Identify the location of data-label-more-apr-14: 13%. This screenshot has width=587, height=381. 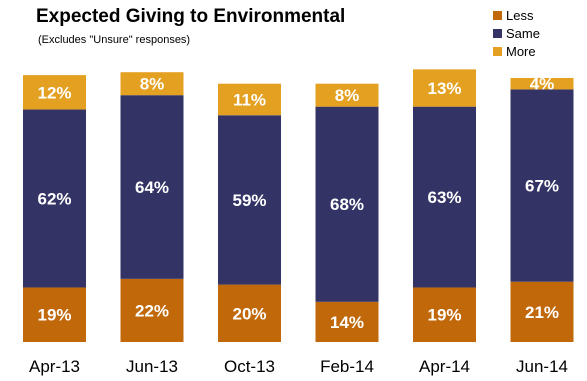
(444, 88).